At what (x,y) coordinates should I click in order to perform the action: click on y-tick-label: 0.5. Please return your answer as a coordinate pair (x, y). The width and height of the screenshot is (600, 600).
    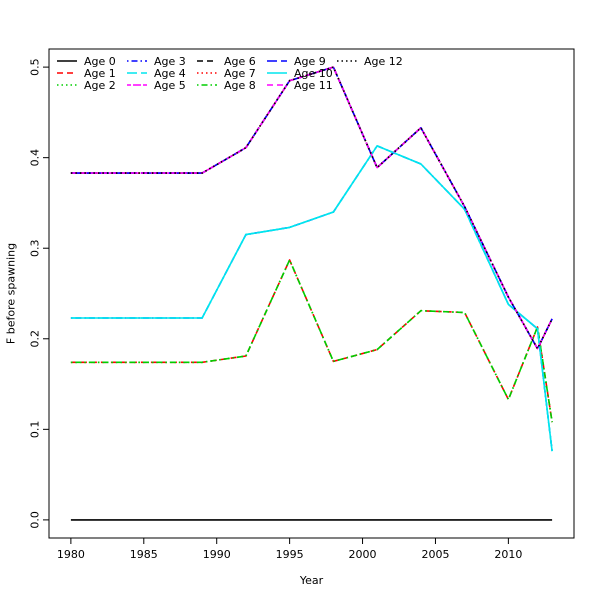
    Looking at the image, I should click on (35, 67).